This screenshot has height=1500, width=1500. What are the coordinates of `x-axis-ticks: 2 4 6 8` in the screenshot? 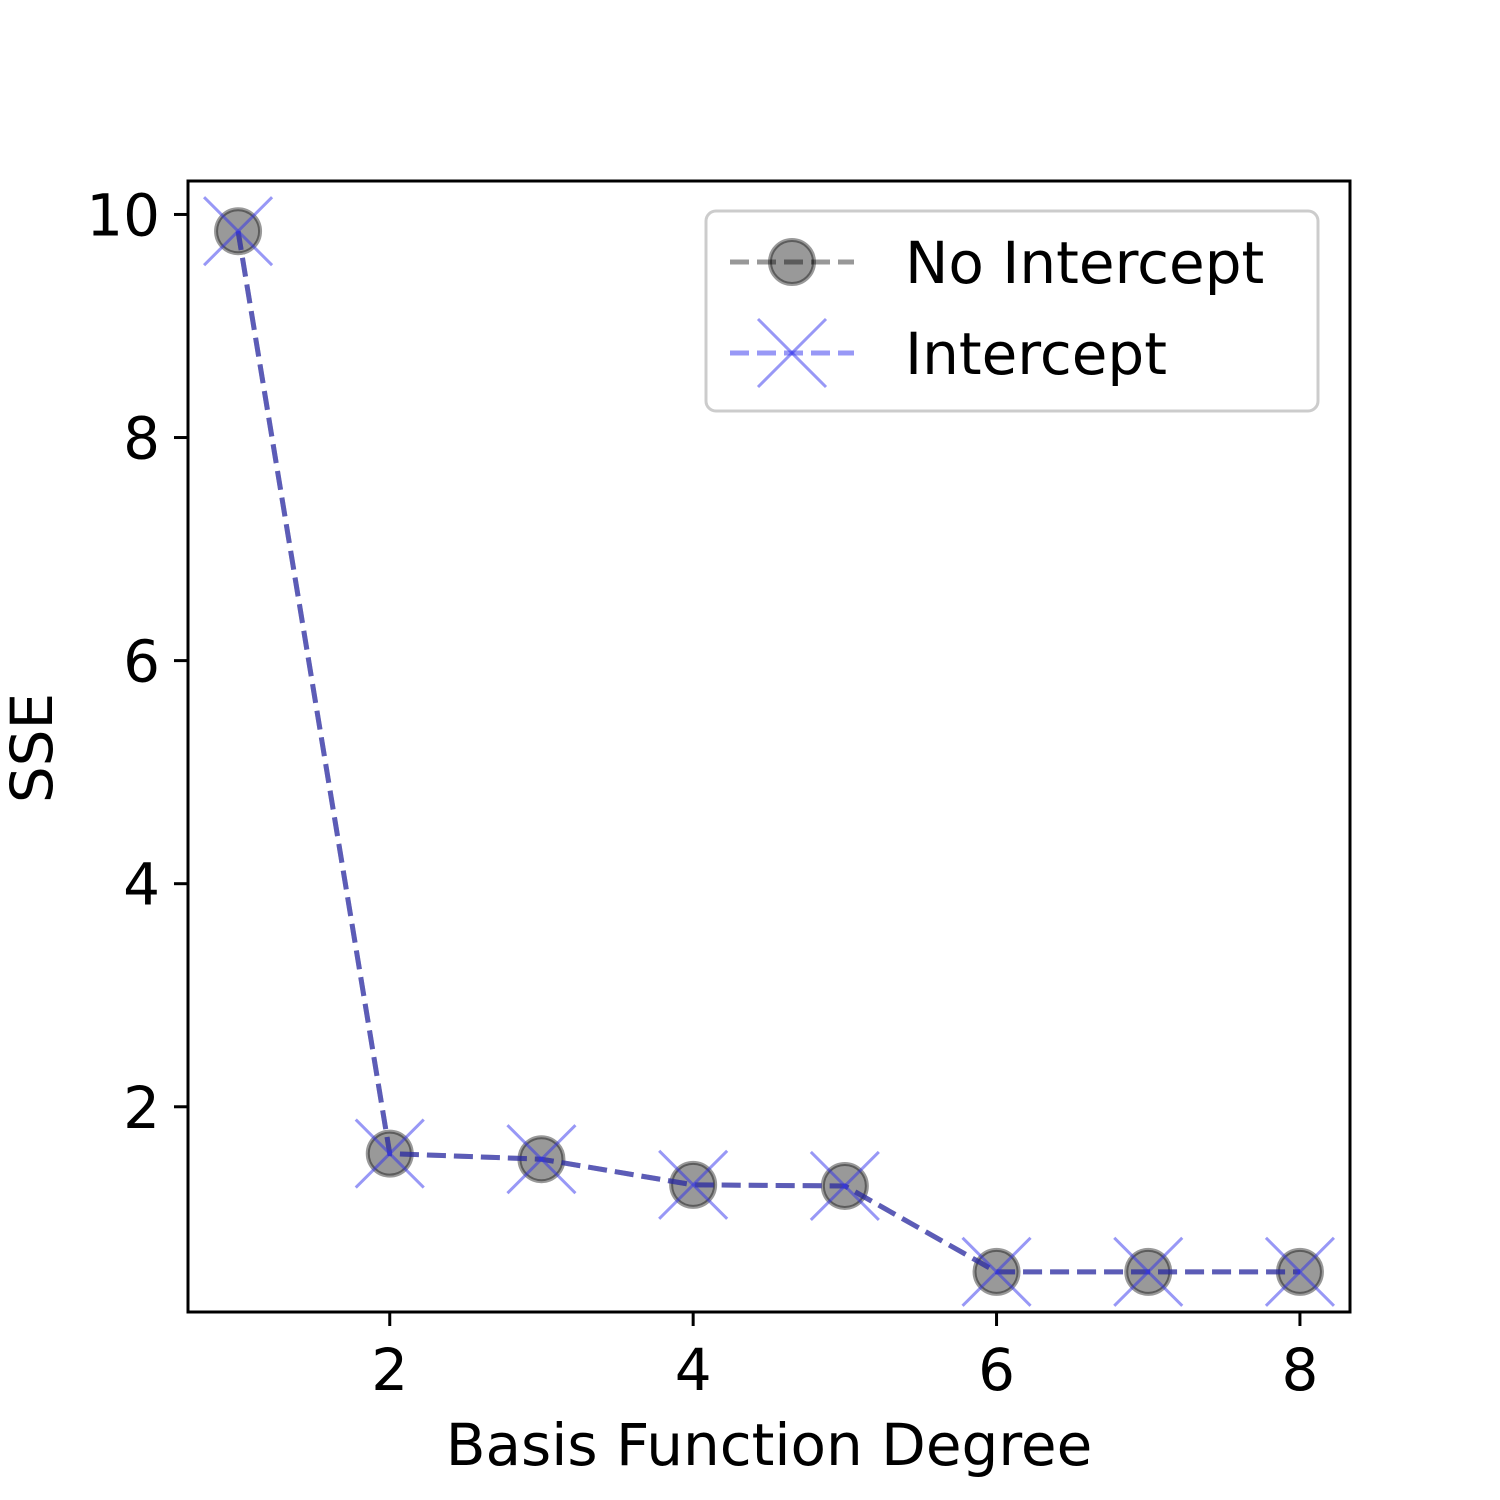 It's located at (844, 1358).